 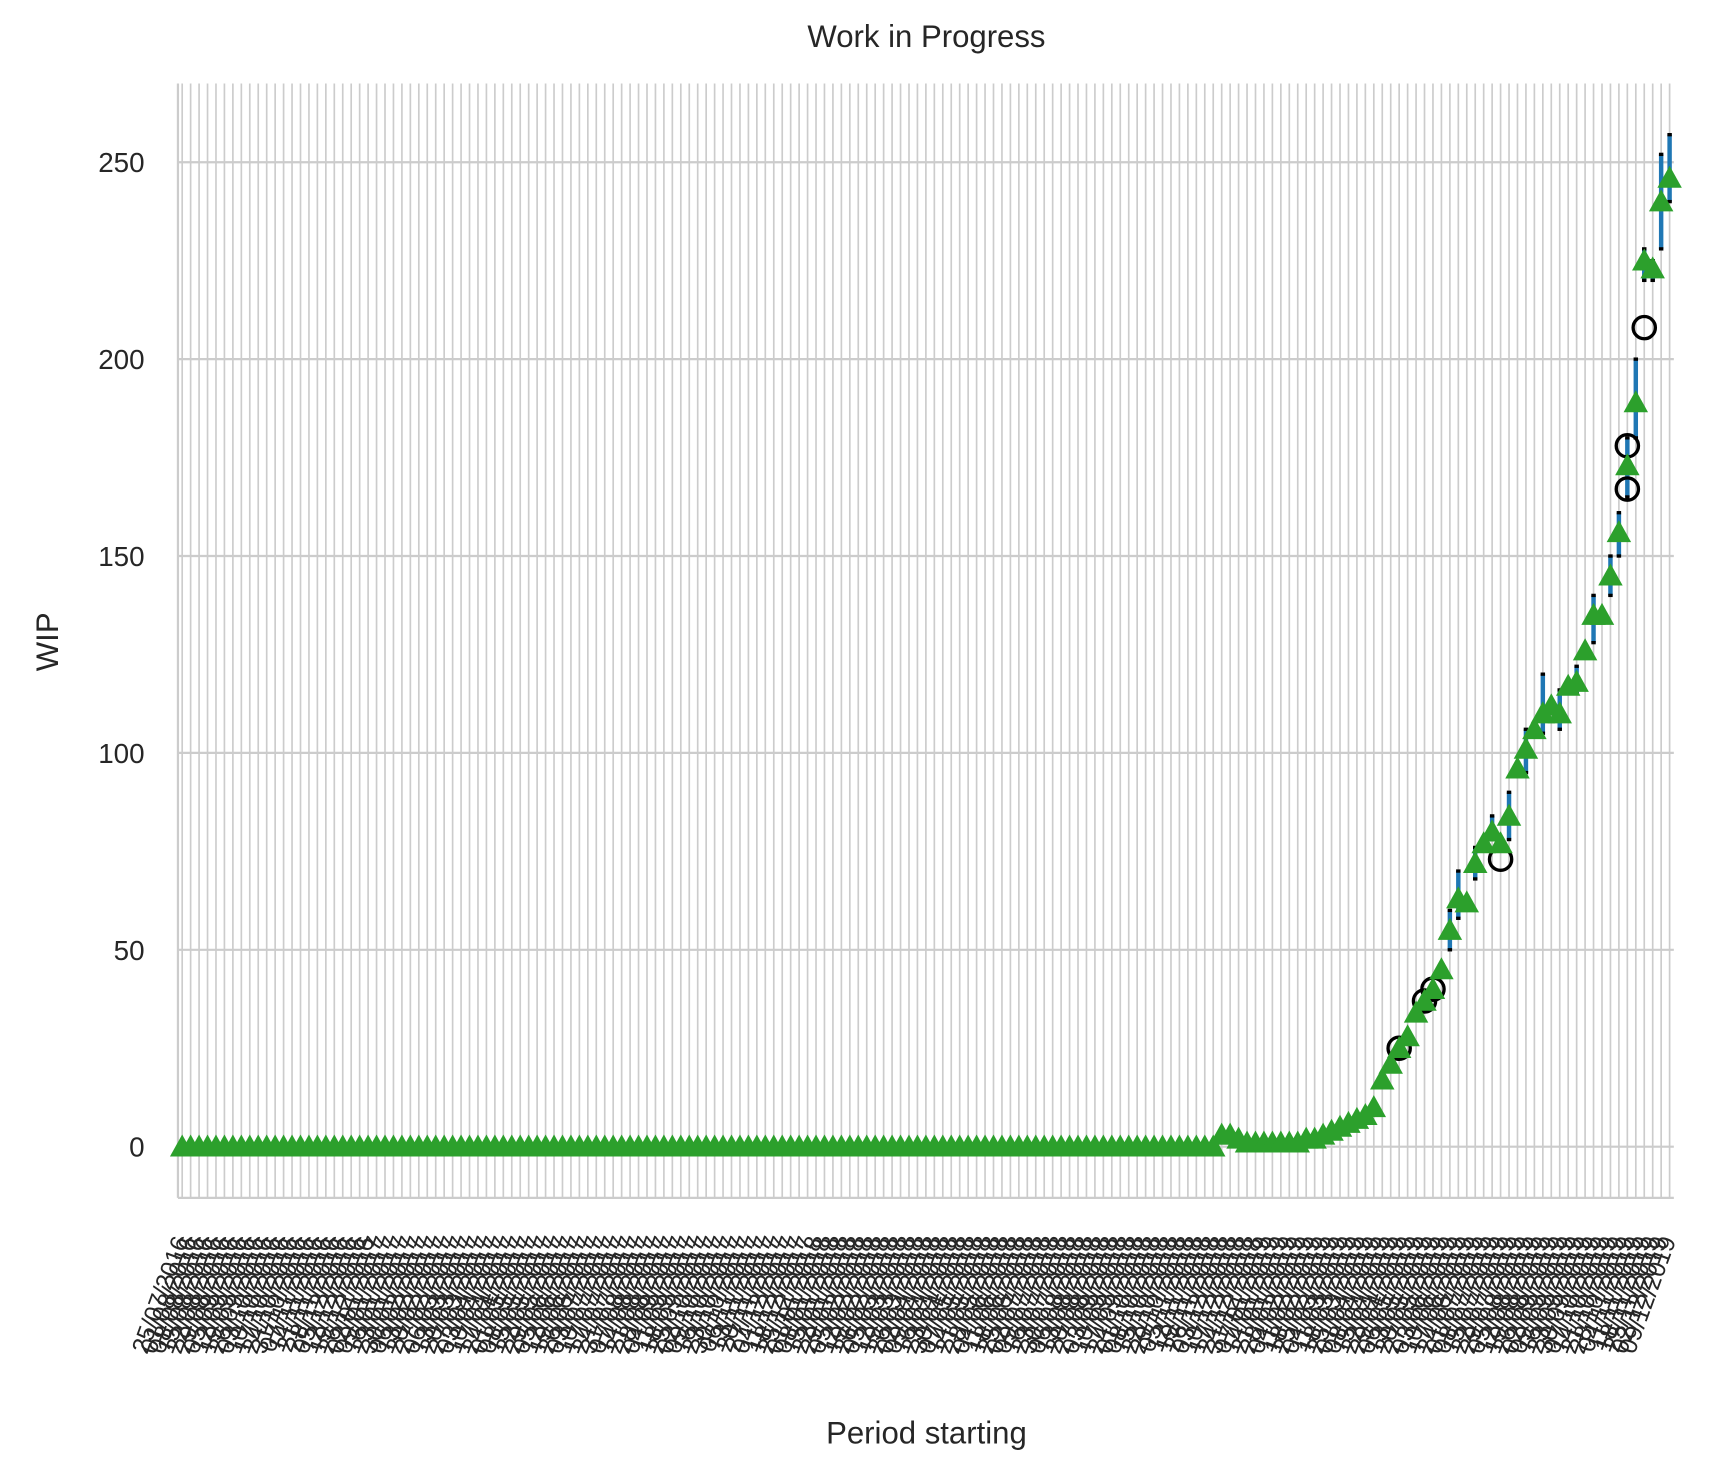 What do you see at coordinates (121, 753) in the screenshot?
I see `y-tick-label: 100` at bounding box center [121, 753].